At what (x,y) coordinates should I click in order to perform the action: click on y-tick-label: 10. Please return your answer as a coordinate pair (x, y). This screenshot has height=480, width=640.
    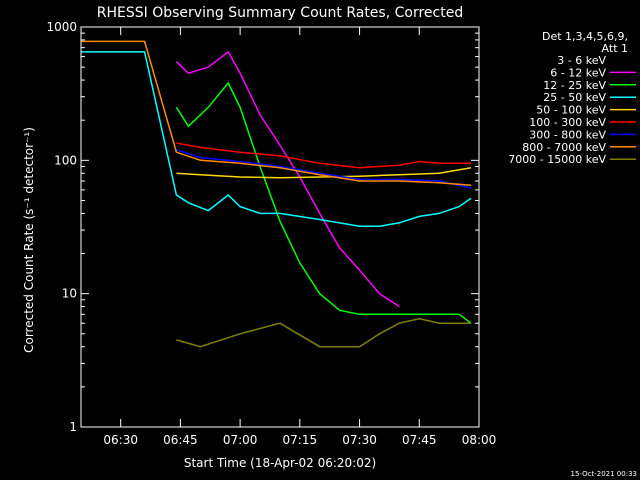
    Looking at the image, I should click on (69, 294).